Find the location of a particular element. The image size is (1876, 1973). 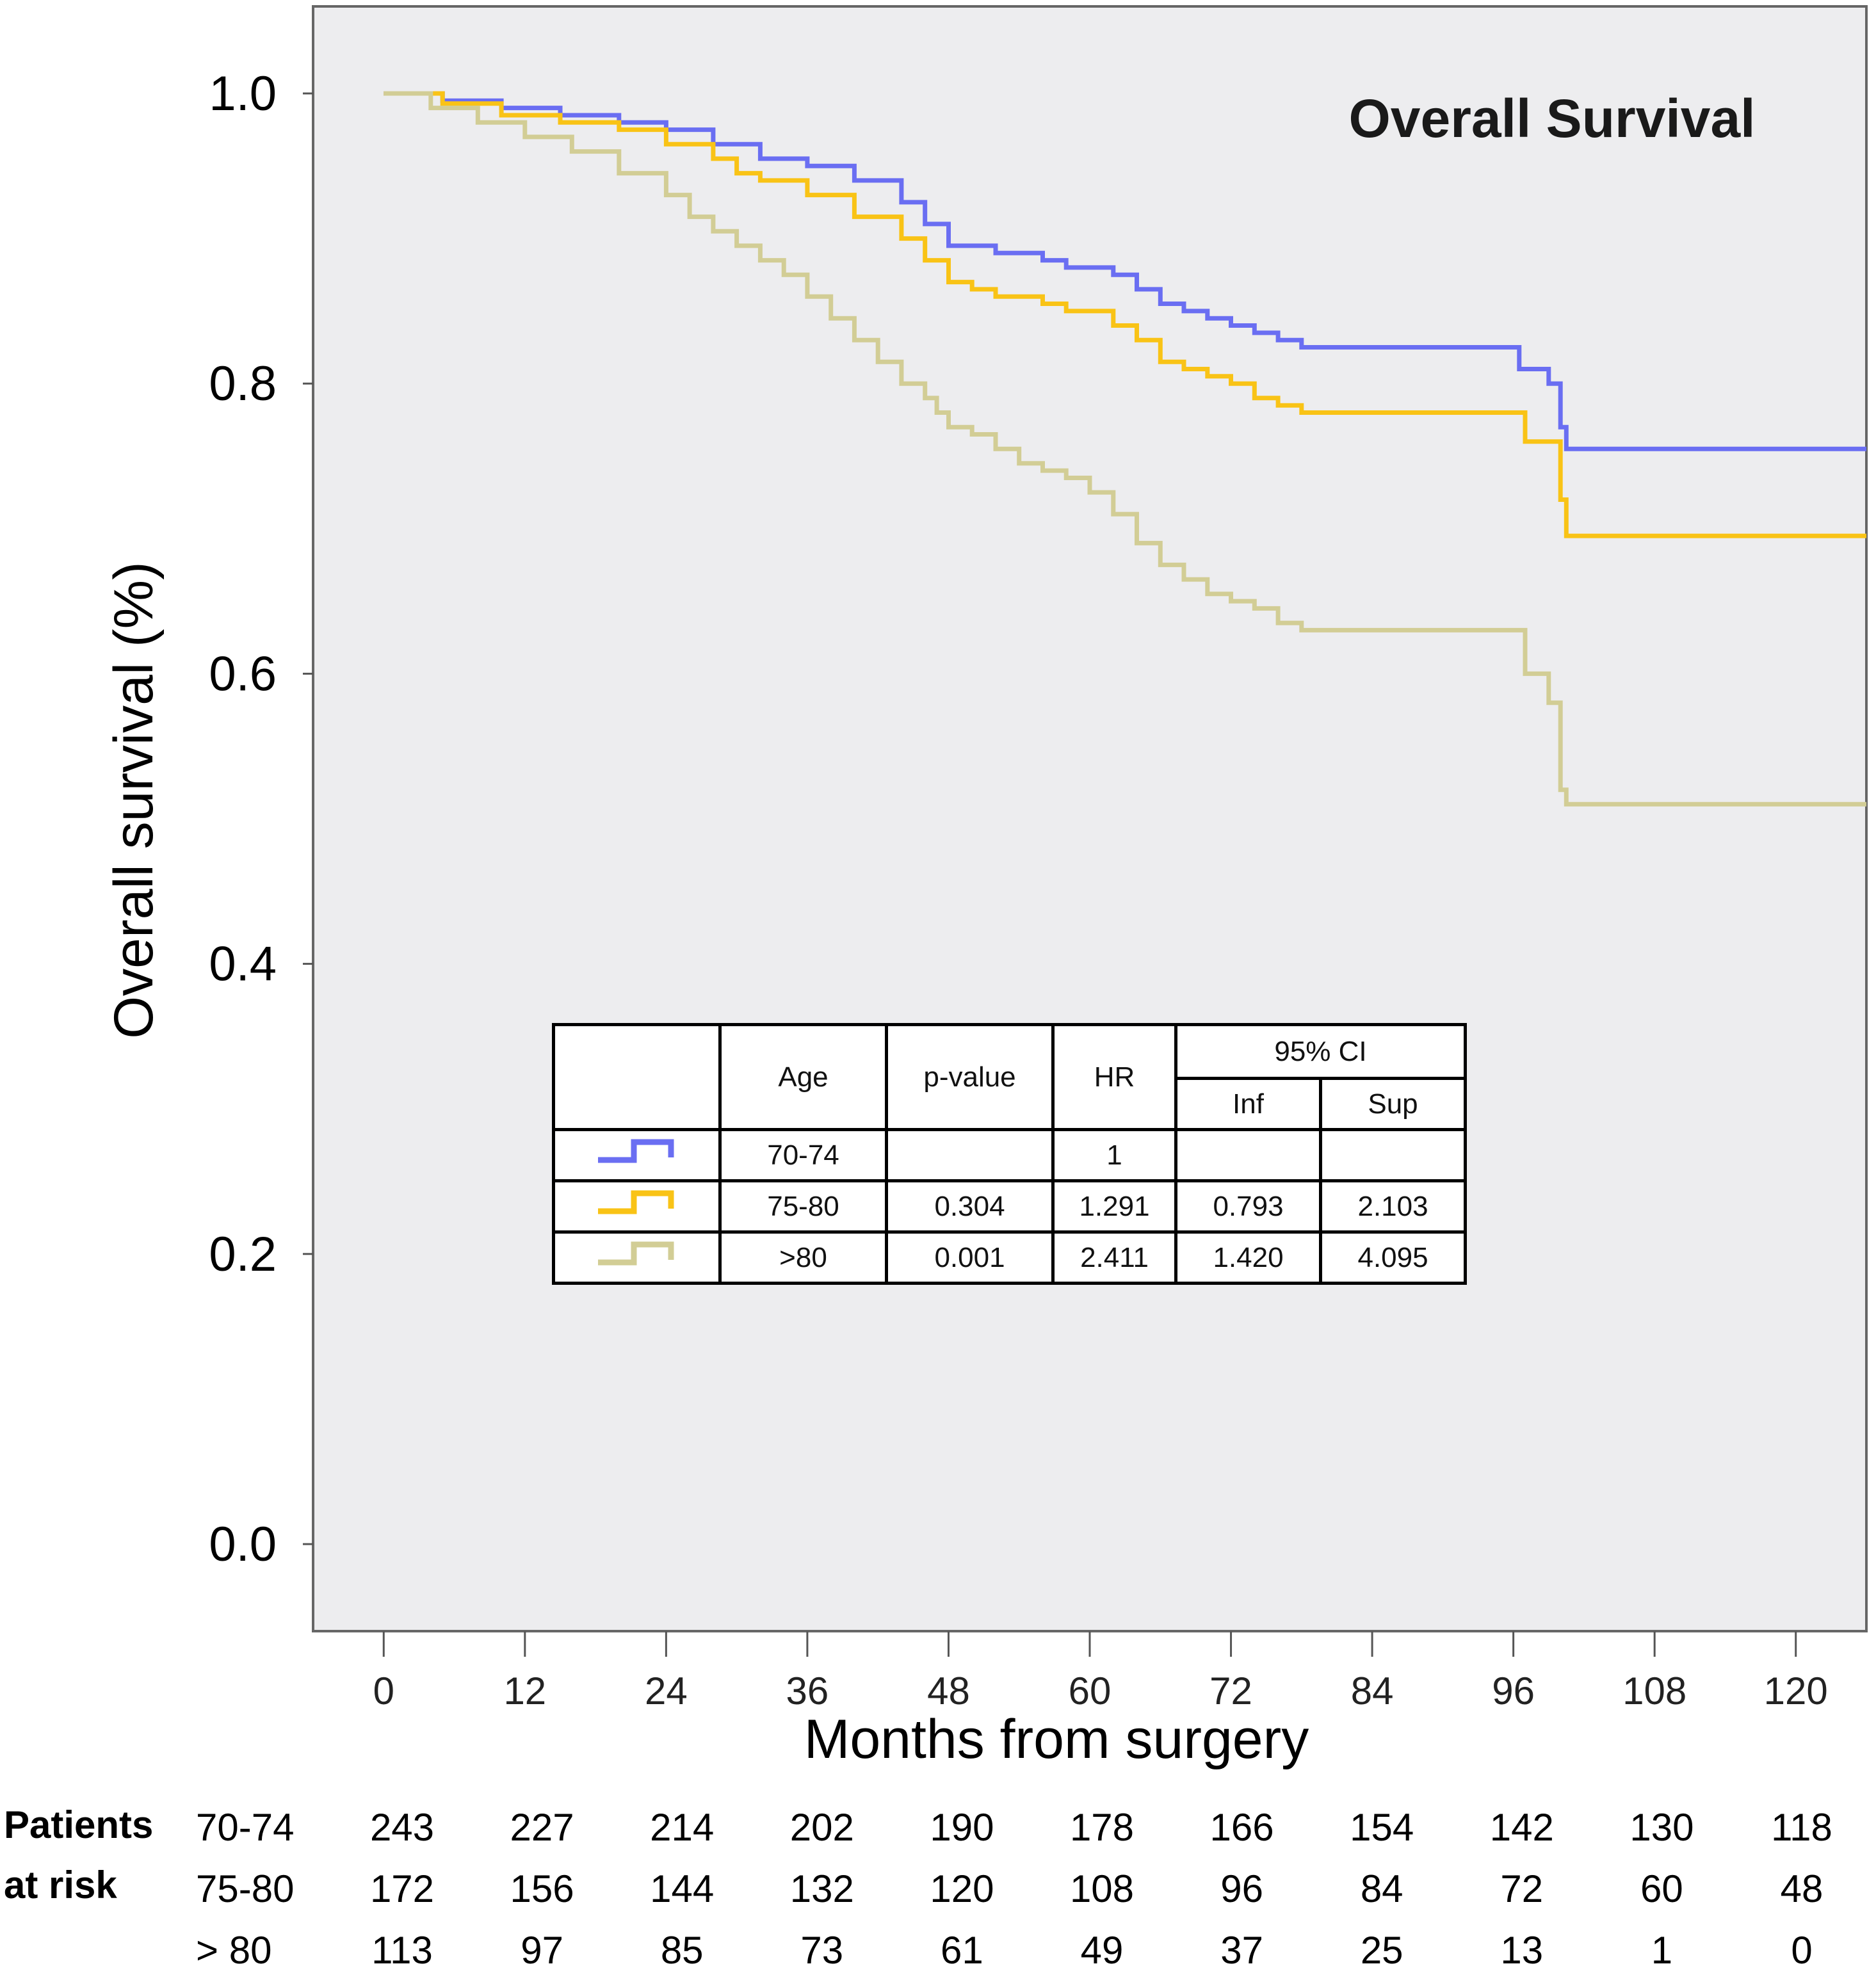

risk-table-value: 61 is located at coordinates (962, 1950).